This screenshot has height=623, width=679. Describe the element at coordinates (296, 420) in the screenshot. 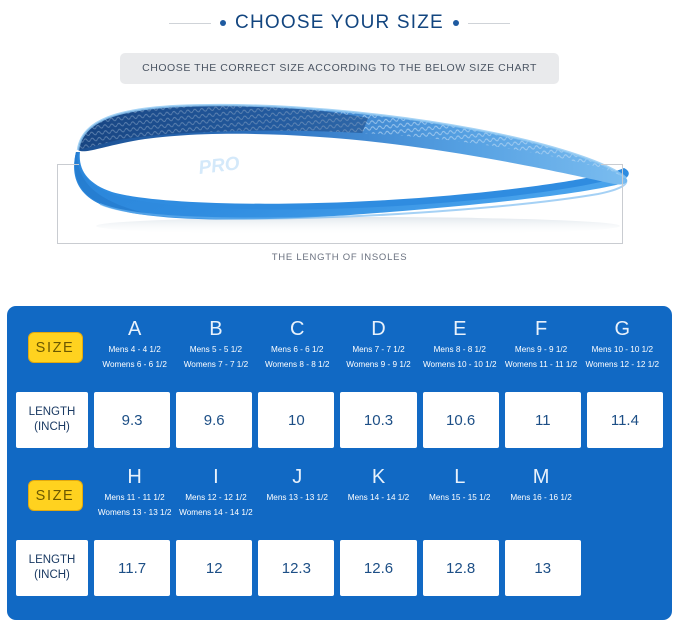

I see `length-cell: 10` at that location.